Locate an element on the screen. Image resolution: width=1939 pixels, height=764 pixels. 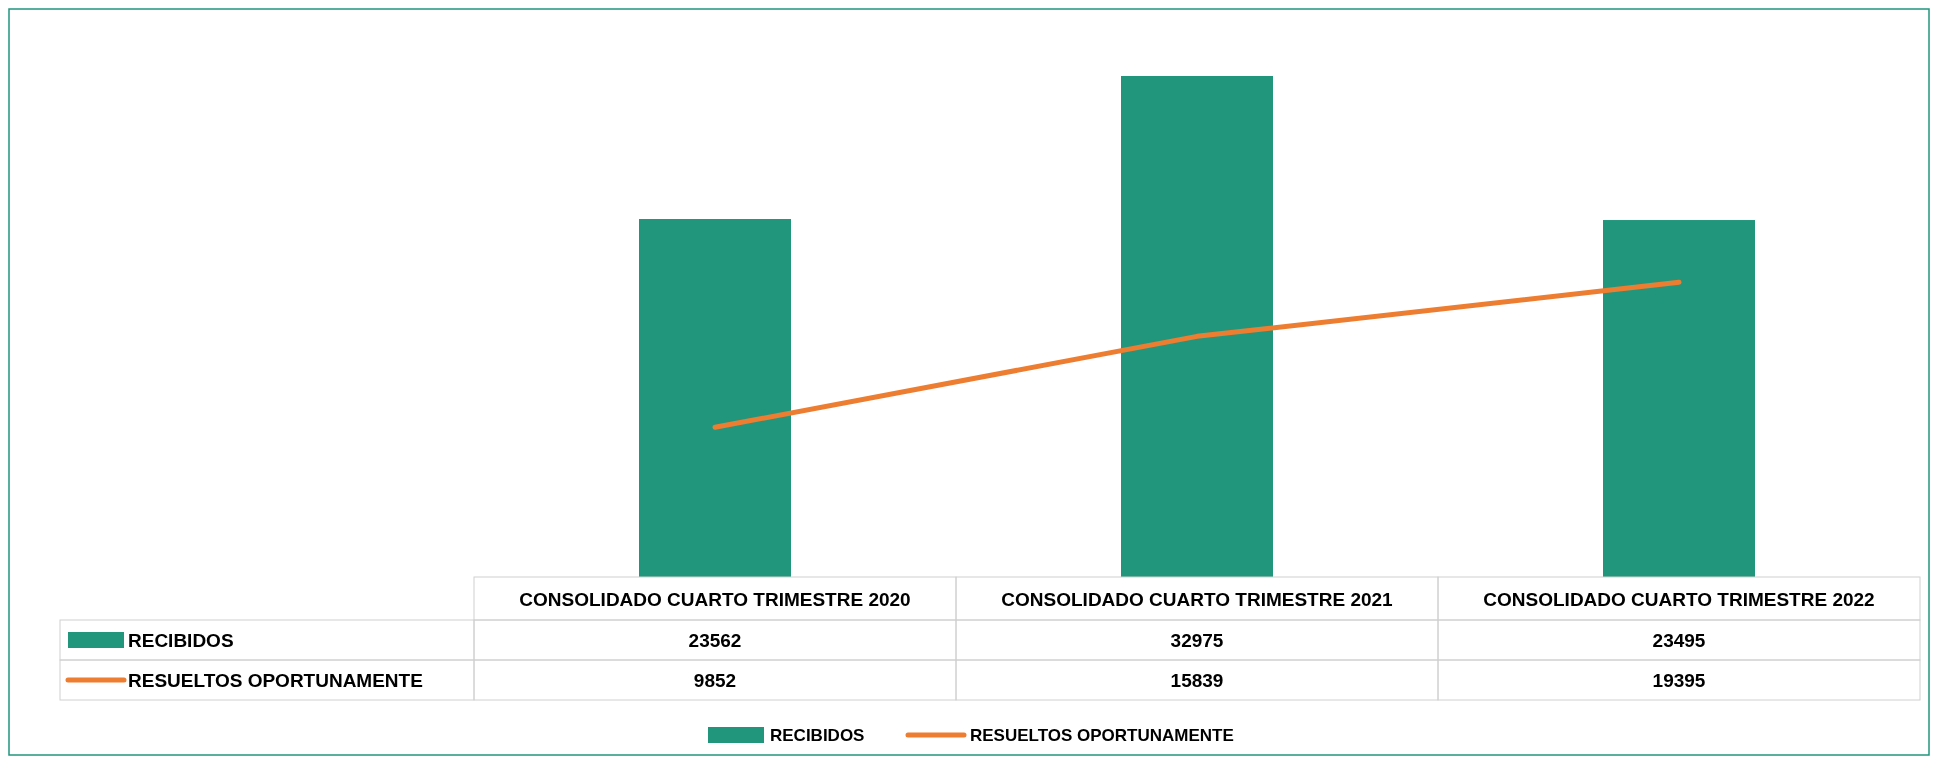
data-label: 23562 is located at coordinates (715, 640).